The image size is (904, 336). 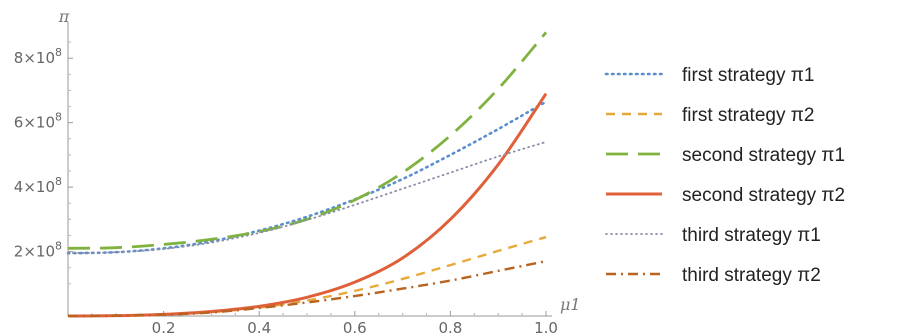 What do you see at coordinates (763, 155) in the screenshot?
I see `legend-label-3: second strategy π1` at bounding box center [763, 155].